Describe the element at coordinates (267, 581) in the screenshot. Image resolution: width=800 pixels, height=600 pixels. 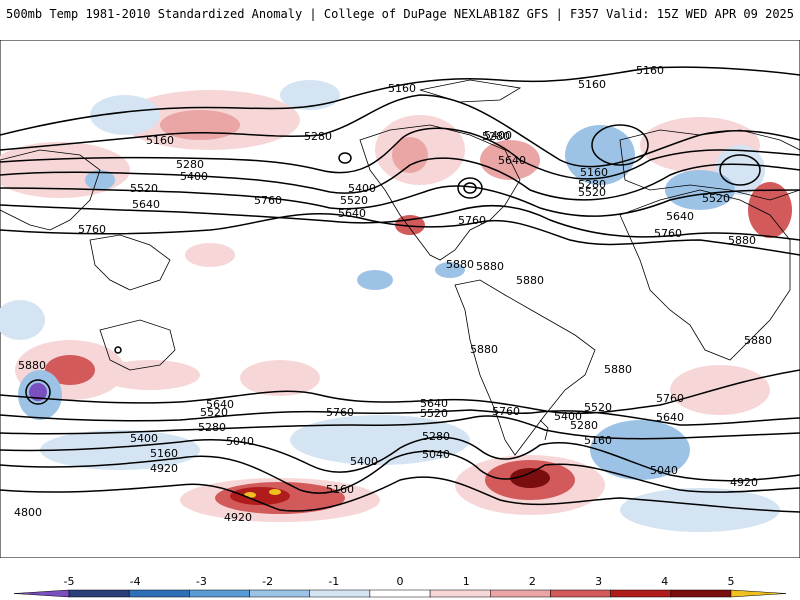
I see `colorbar-tick-label: -2` at that location.